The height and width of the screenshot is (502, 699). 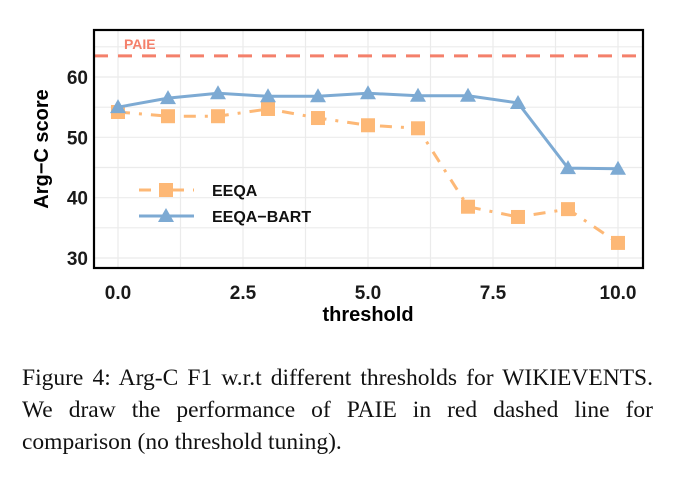 I want to click on y-tick-labels: 30 40 50 60, so click(x=77, y=169).